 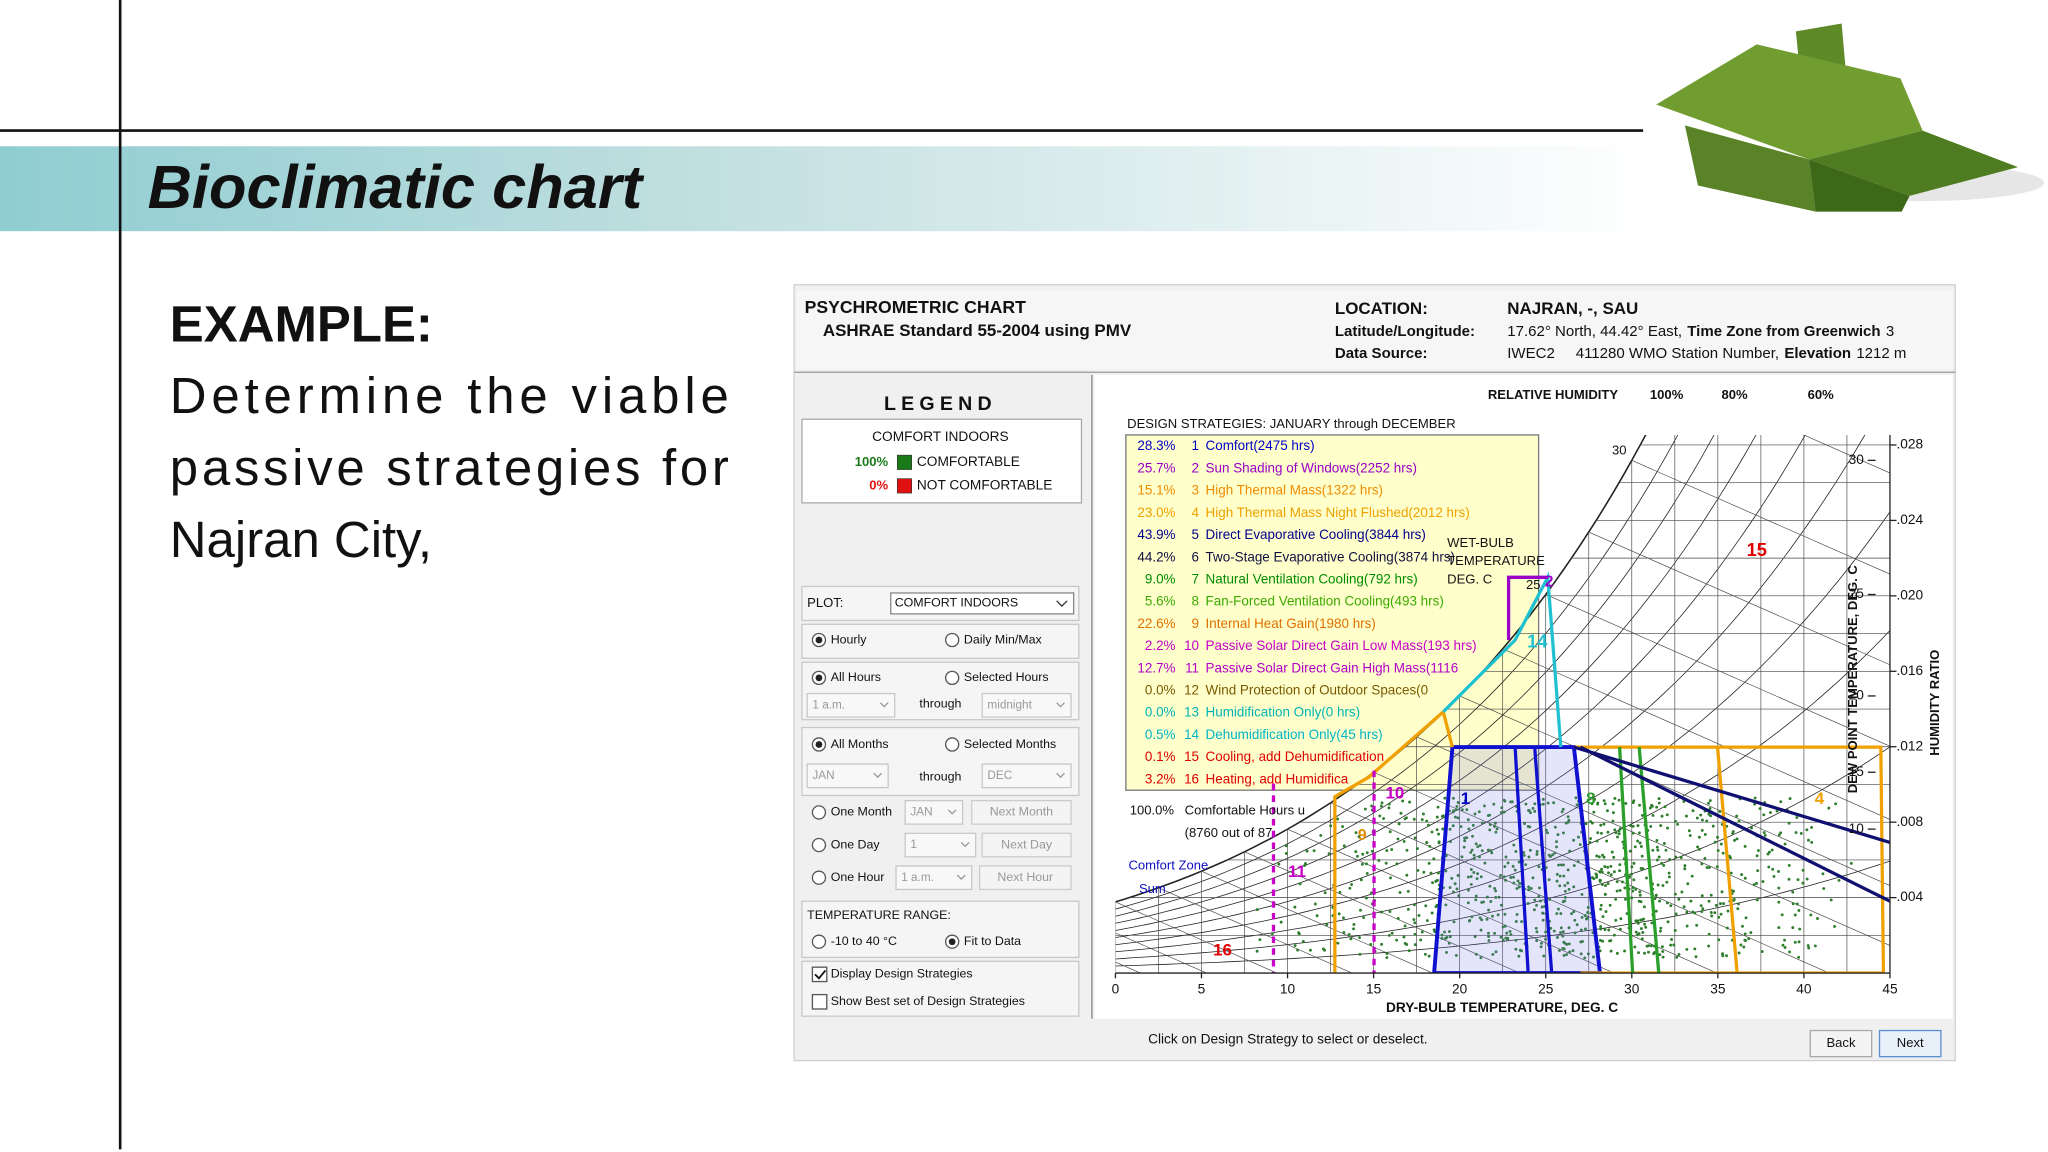 I want to click on strategy-num: 10, so click(x=1191, y=645).